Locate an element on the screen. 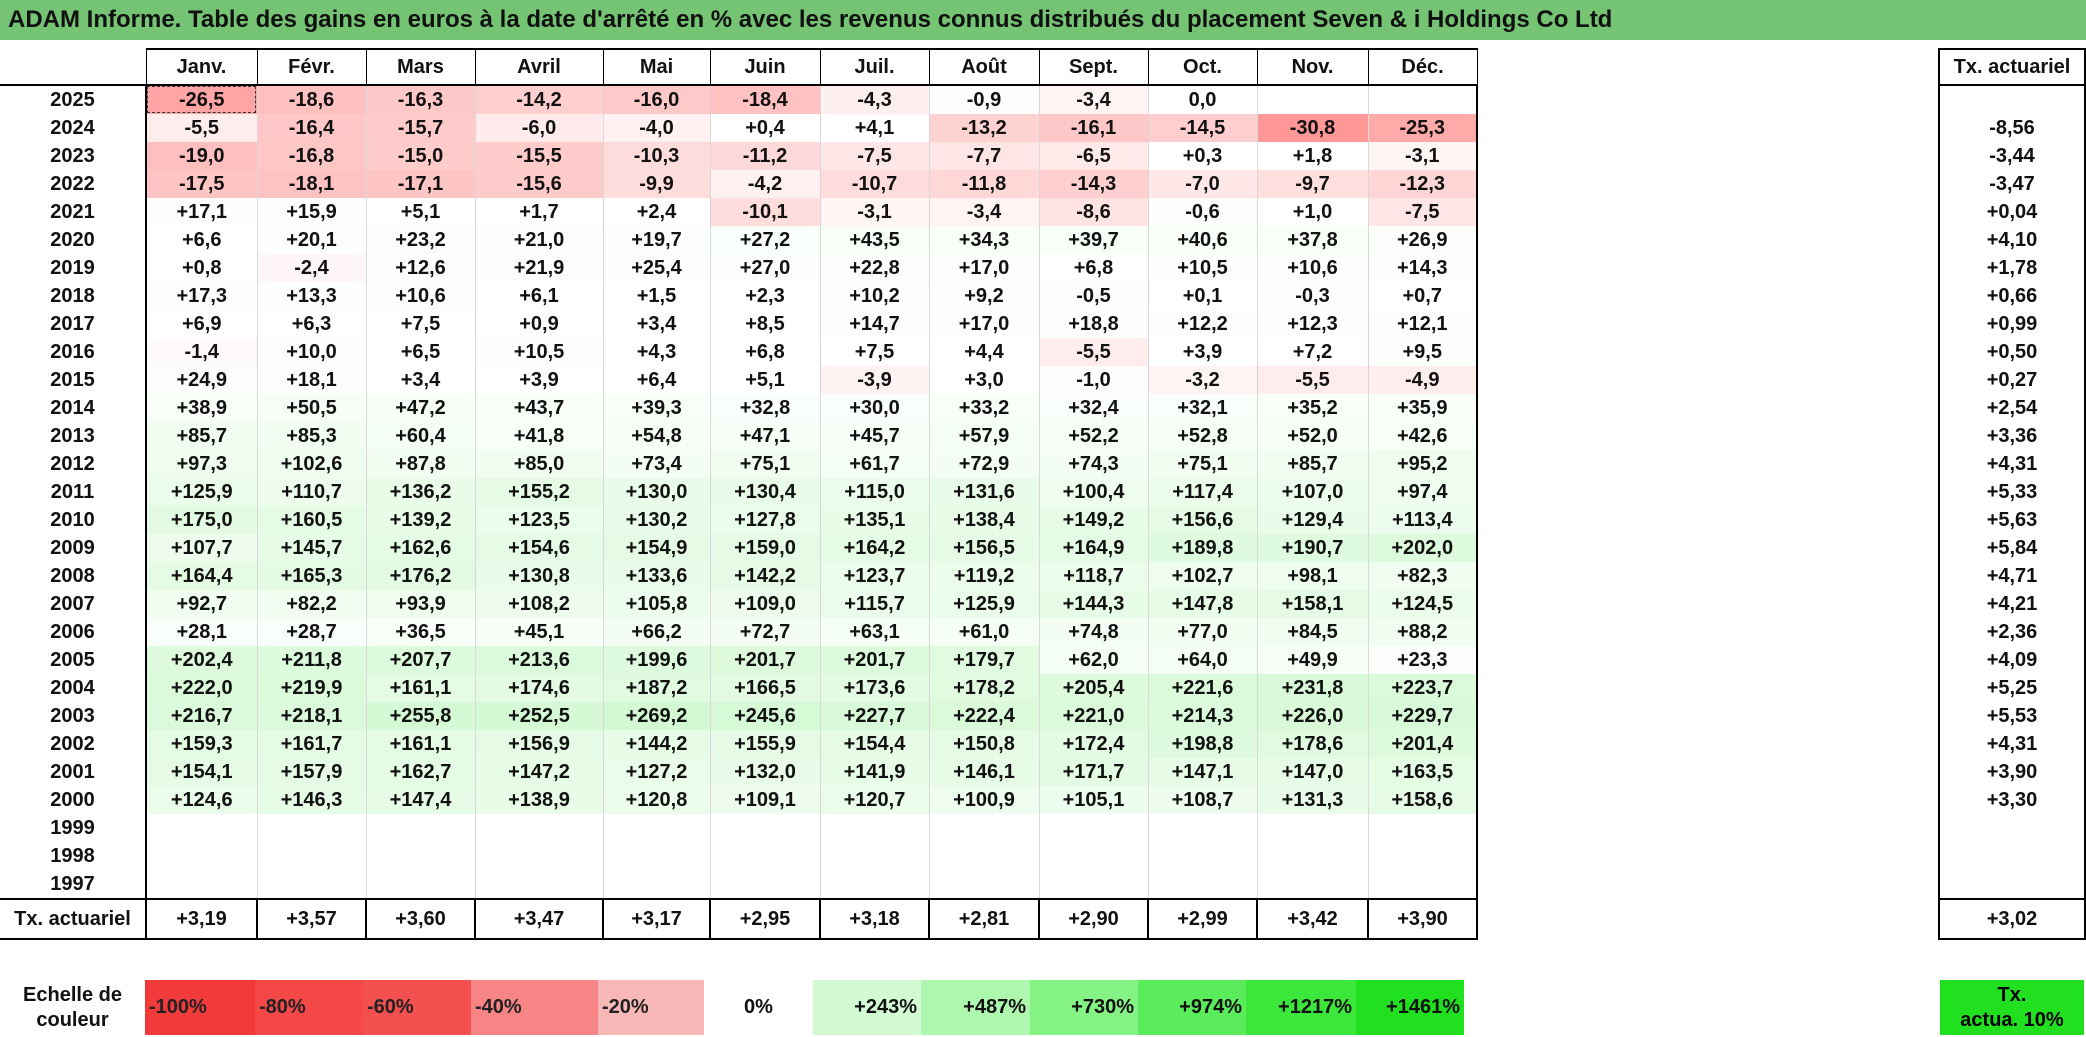 The width and height of the screenshot is (2086, 1037). gain-cell: +142,2 is located at coordinates (765, 576).